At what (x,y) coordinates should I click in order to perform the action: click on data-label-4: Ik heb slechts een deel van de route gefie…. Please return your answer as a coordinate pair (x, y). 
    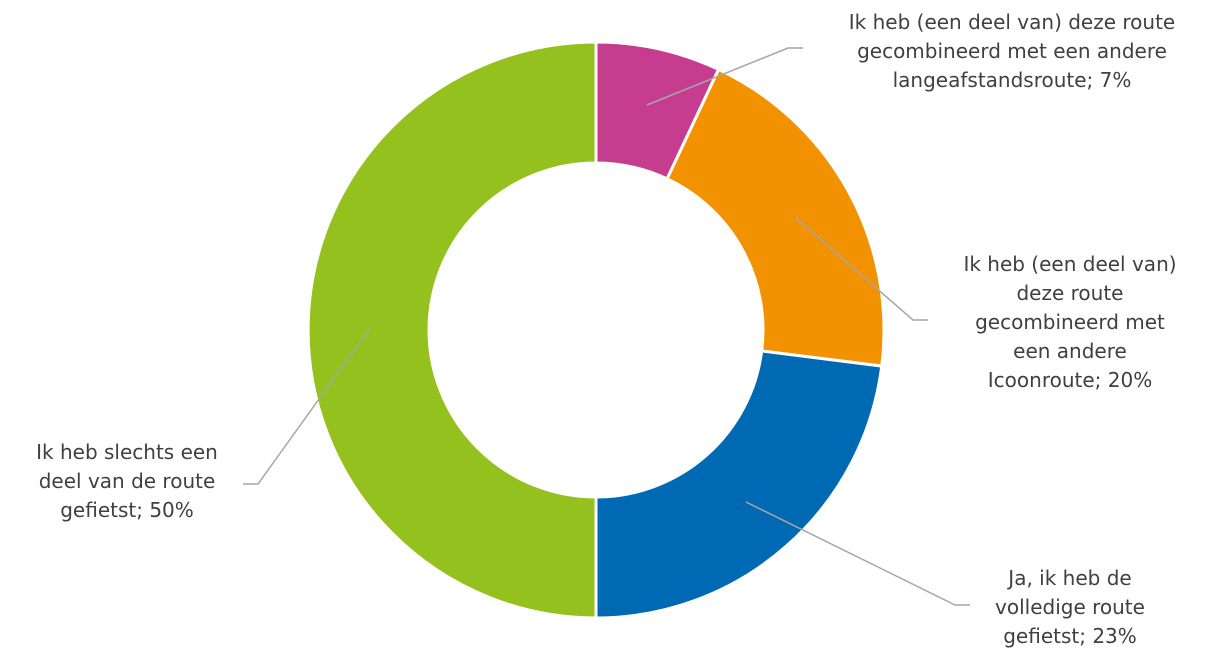
    Looking at the image, I should click on (127, 481).